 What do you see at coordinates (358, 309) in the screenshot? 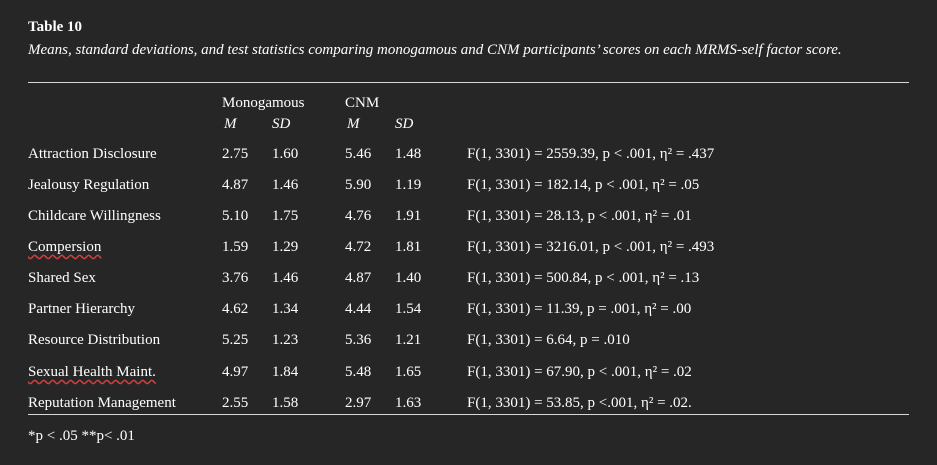
I see `cell-m-cnm: 4.44` at bounding box center [358, 309].